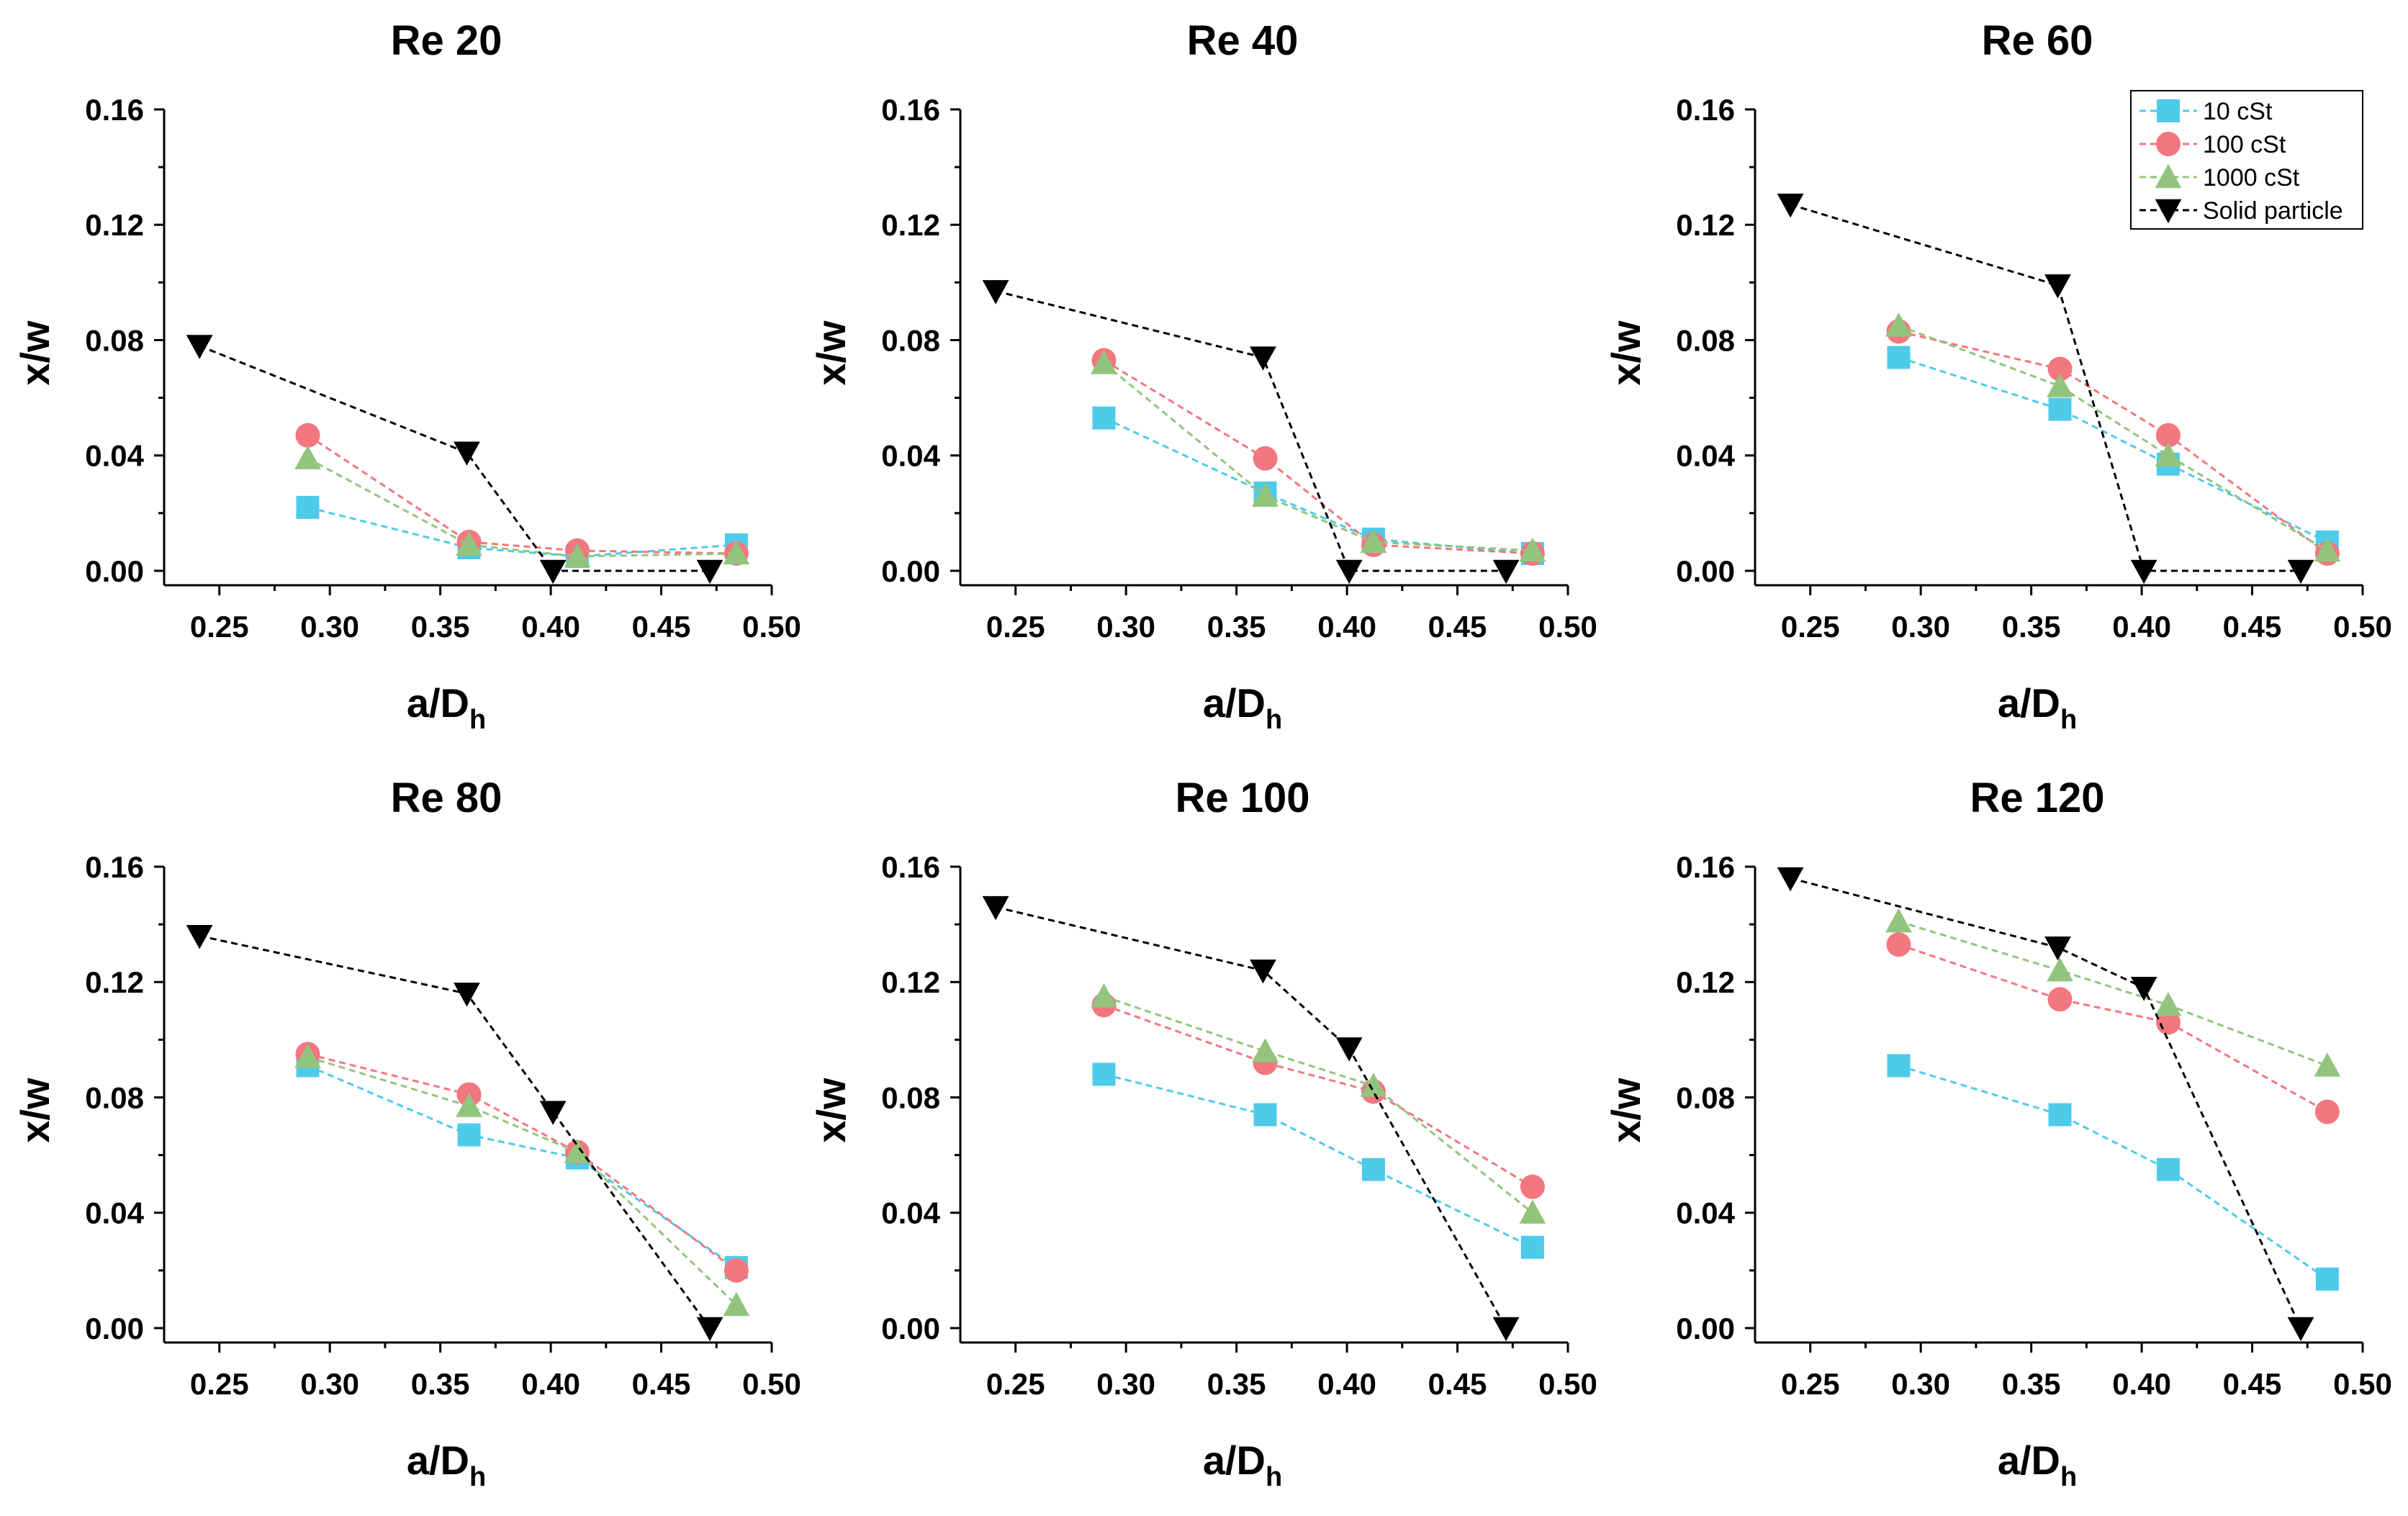 The image size is (2408, 1516). I want to click on legend-label: 1000 cSt, so click(2251, 177).